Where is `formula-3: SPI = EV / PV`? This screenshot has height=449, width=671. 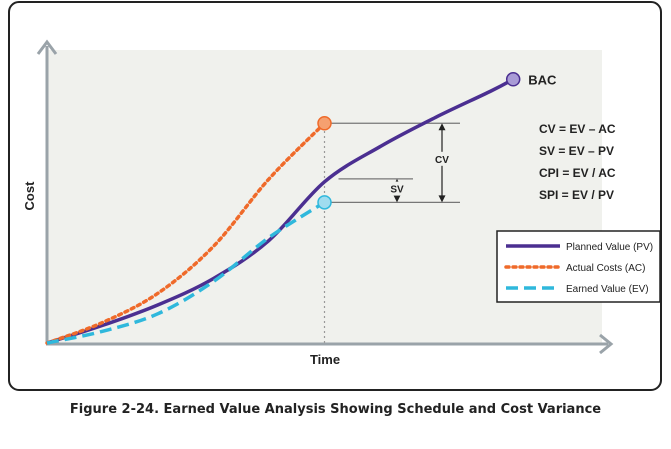 formula-3: SPI = EV / PV is located at coordinates (576, 195).